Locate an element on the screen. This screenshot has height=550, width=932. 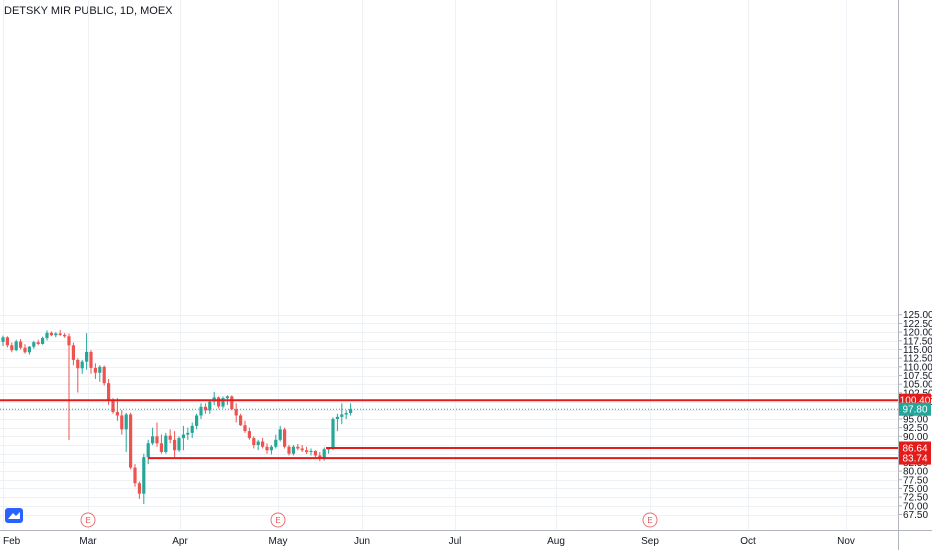
y-tick-label: 67.50 is located at coordinates (915, 515).